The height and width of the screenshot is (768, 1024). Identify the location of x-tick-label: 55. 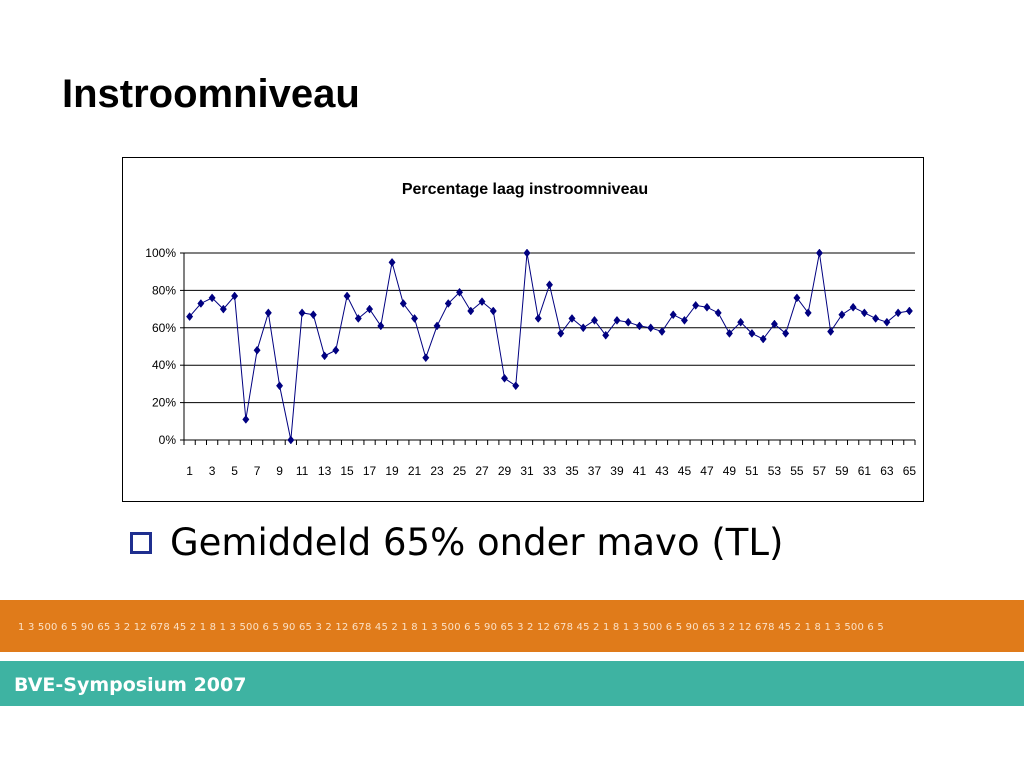
(797, 471).